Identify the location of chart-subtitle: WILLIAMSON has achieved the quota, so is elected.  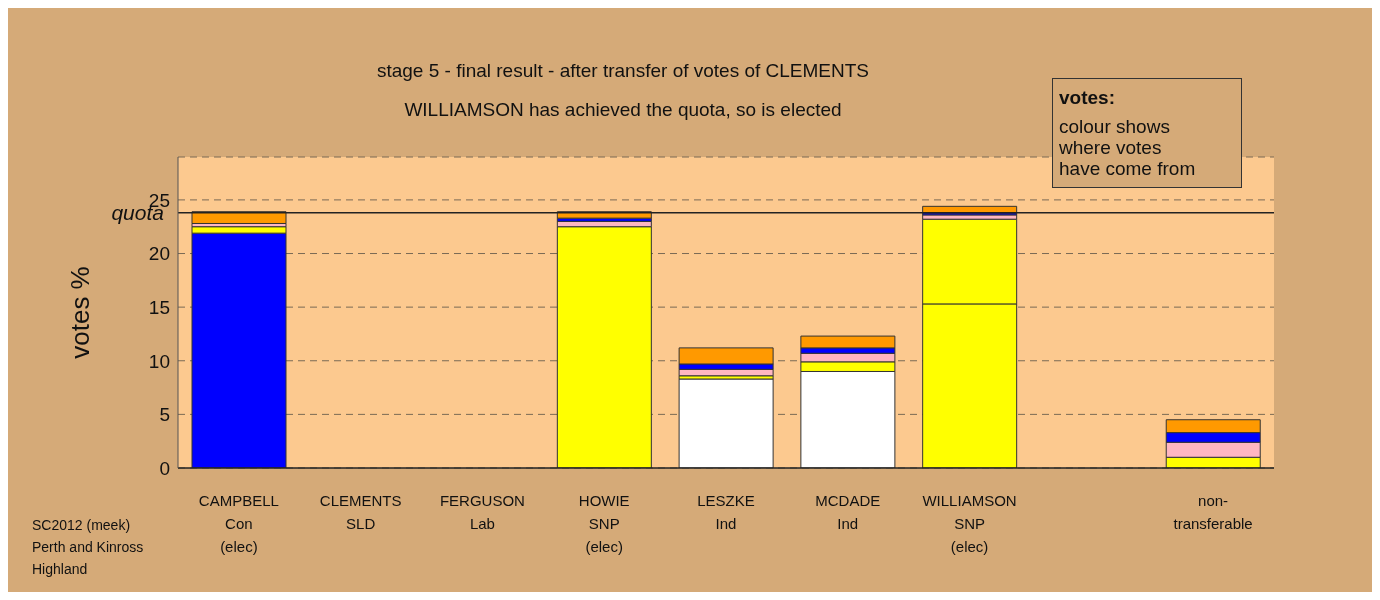
(623, 109).